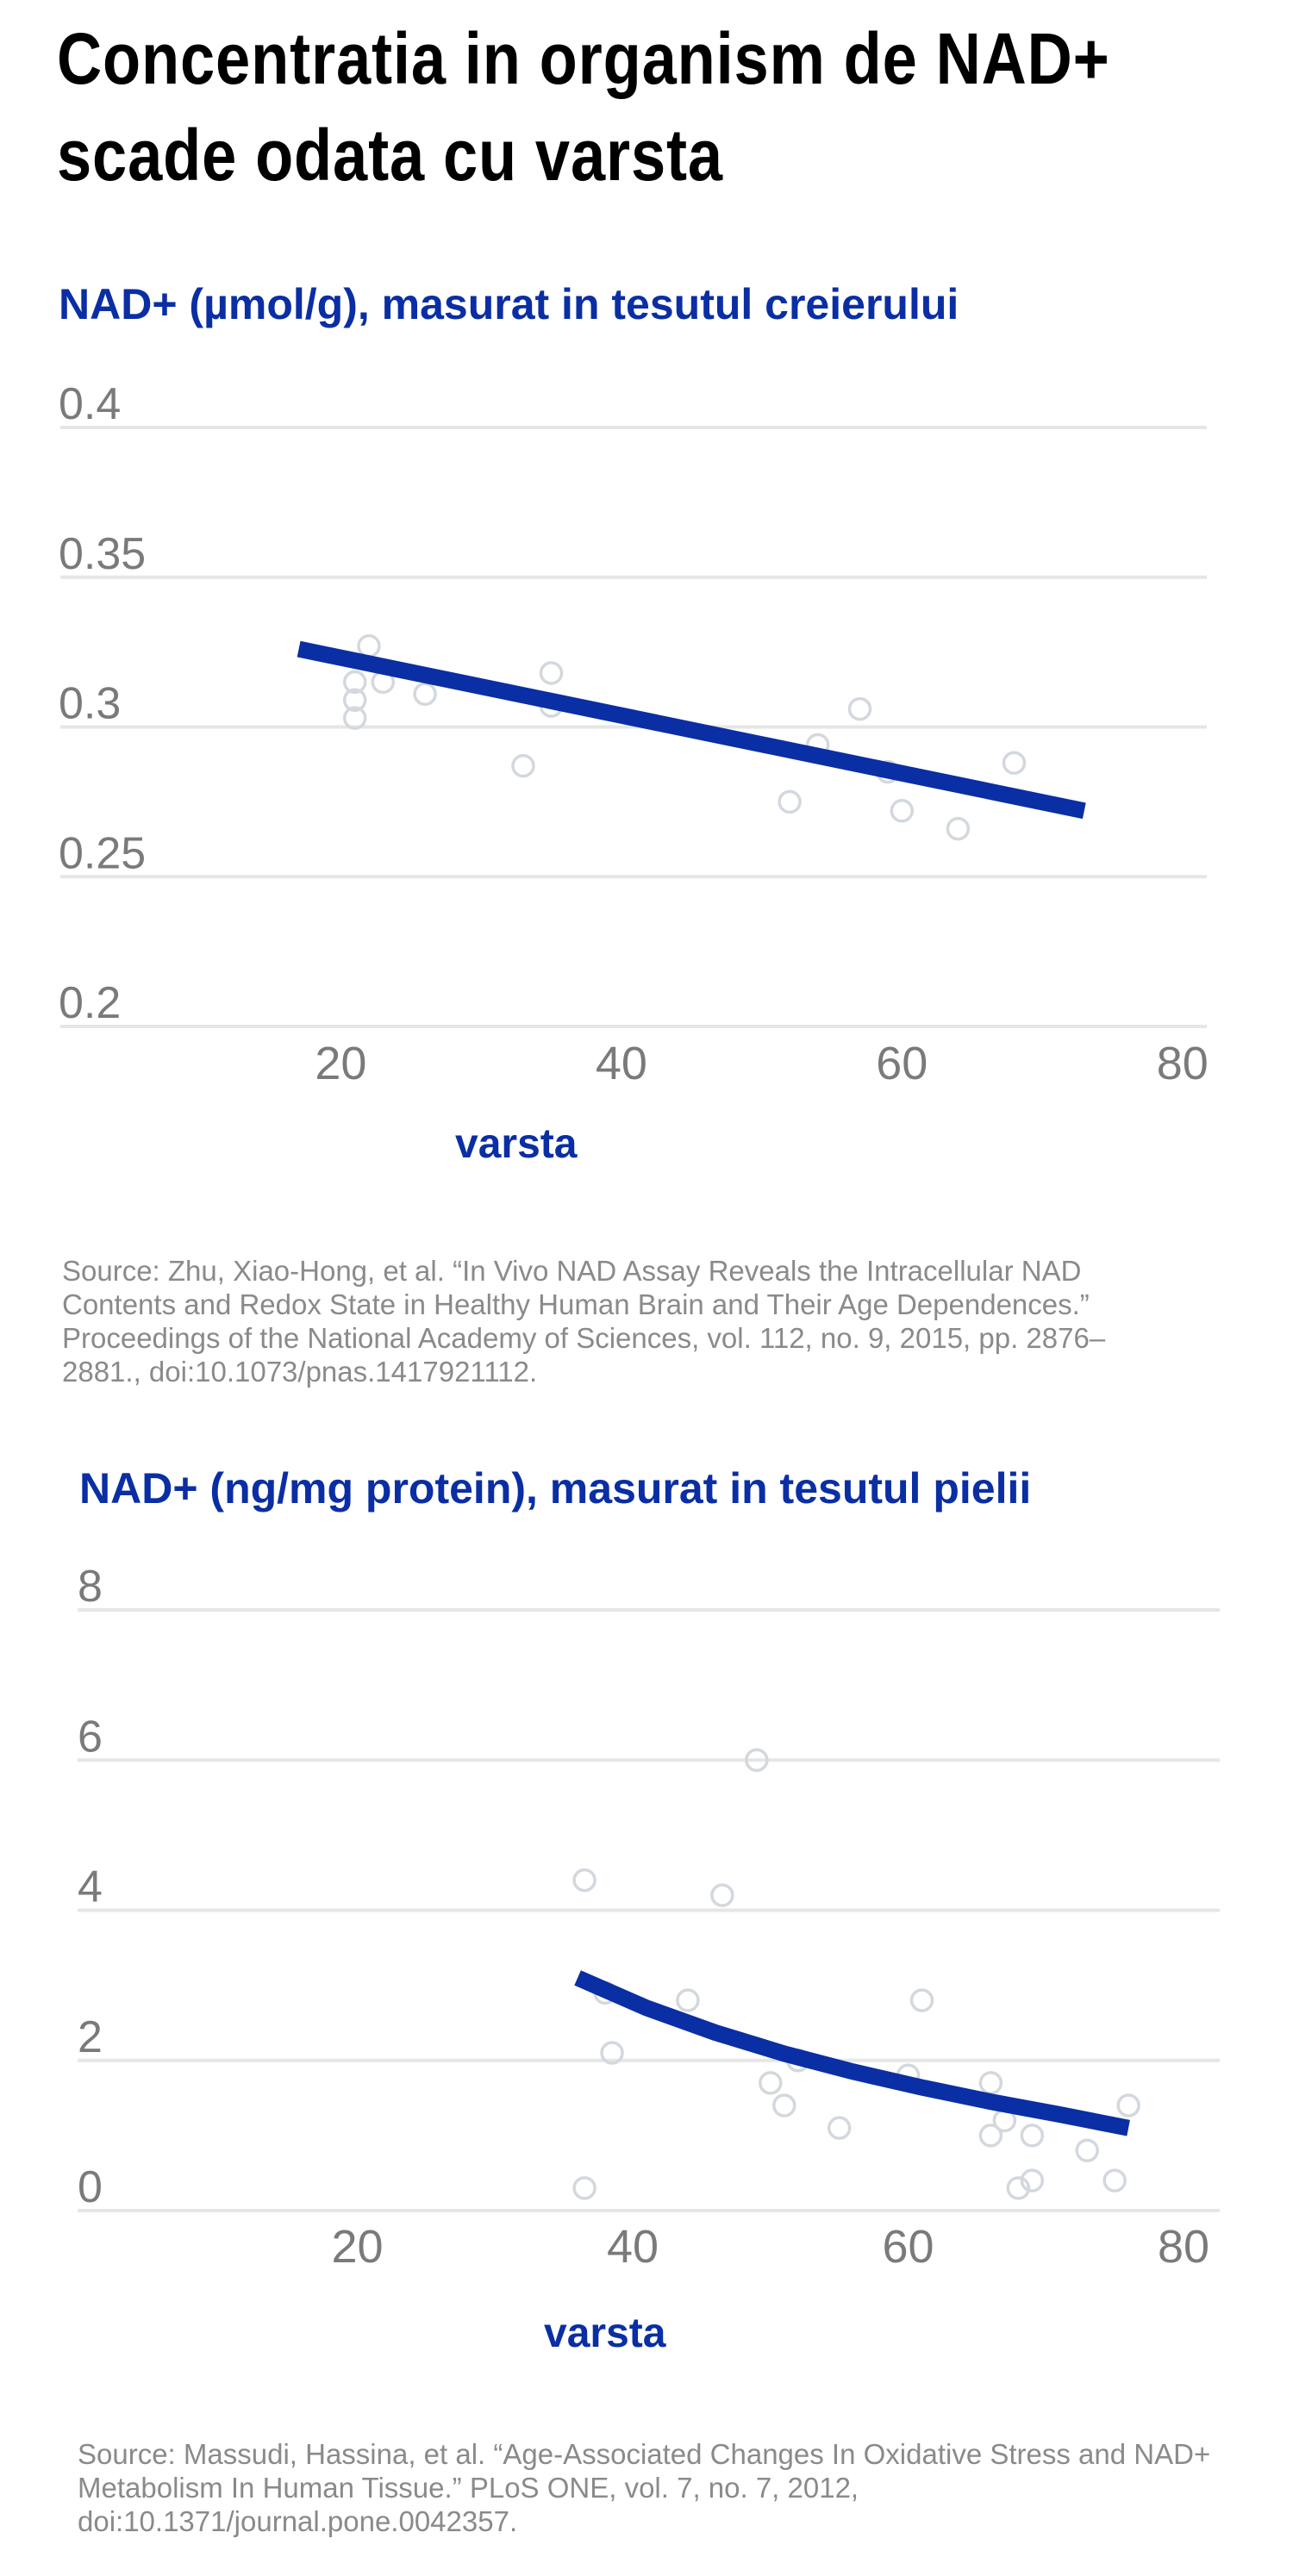 Image resolution: width=1293 pixels, height=2576 pixels. Describe the element at coordinates (90, 1887) in the screenshot. I see `skin-y-tick-label: 4` at that location.